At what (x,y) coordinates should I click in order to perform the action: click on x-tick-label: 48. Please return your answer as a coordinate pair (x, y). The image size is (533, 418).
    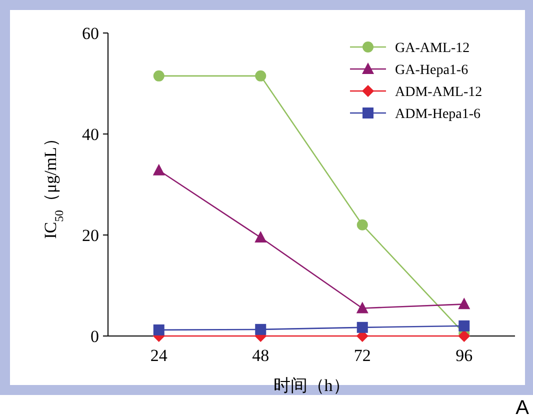
    Looking at the image, I should click on (261, 355).